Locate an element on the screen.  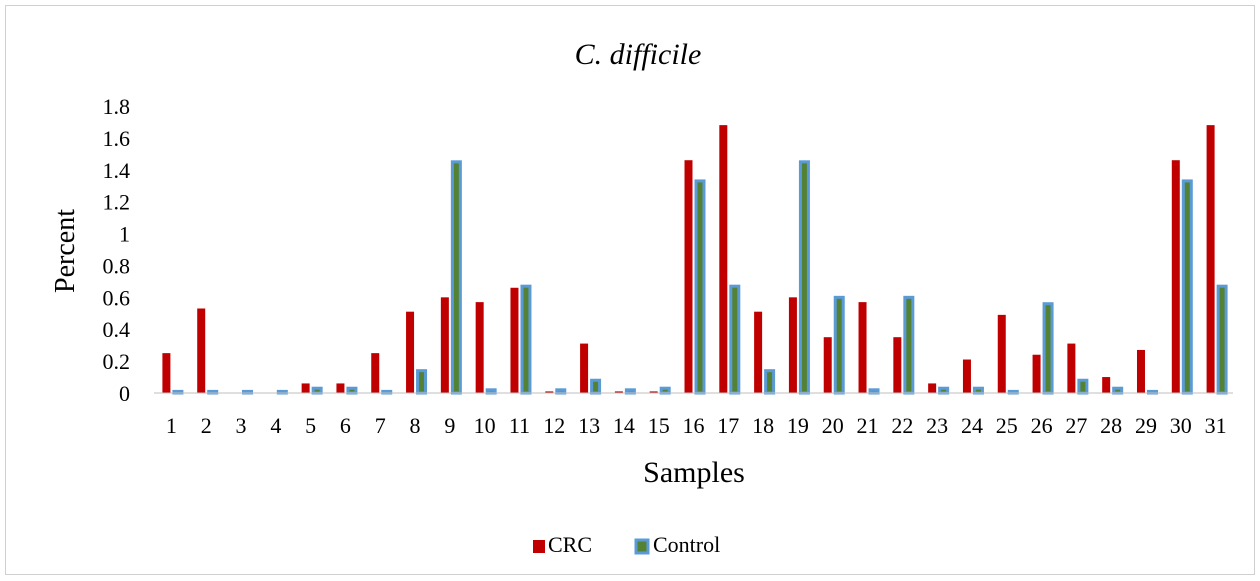
y-tick-labels: 0 0.2 0.4 0.6 0.8 1 1.2 1.4 1.6 1.8 is located at coordinates (117, 250).